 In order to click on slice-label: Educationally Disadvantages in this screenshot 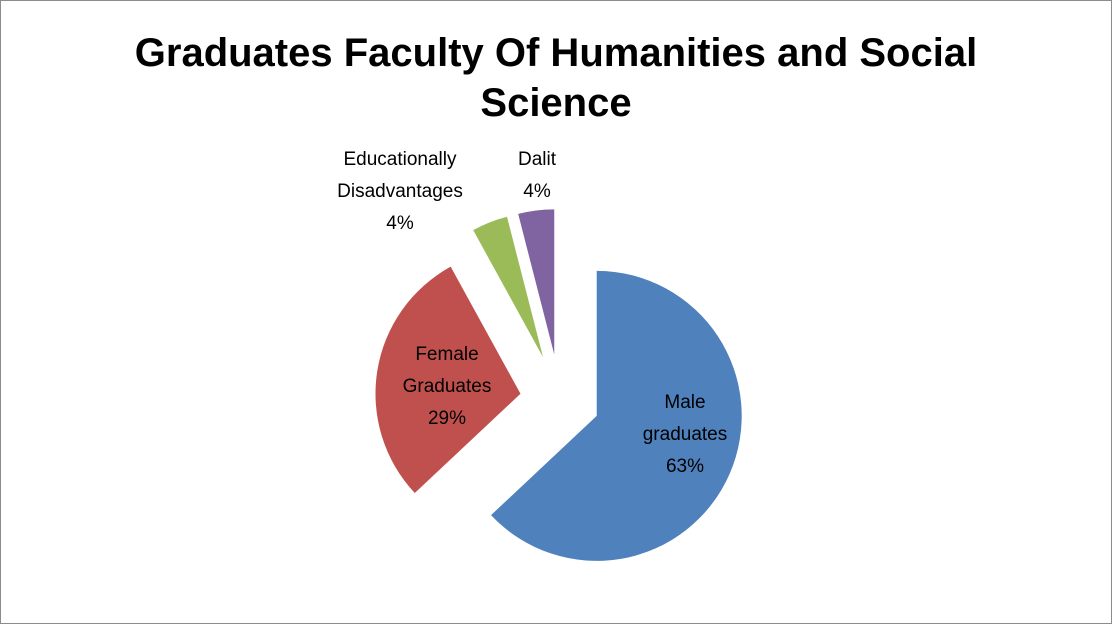, I will do `click(400, 175)`.